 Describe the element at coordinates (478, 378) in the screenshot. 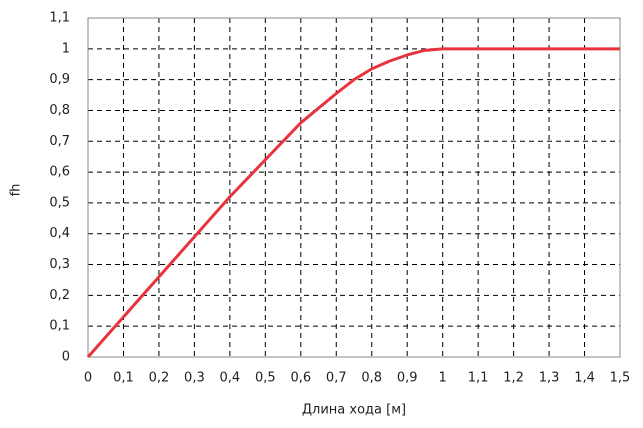

I see `x-tick-label: 1,1` at that location.